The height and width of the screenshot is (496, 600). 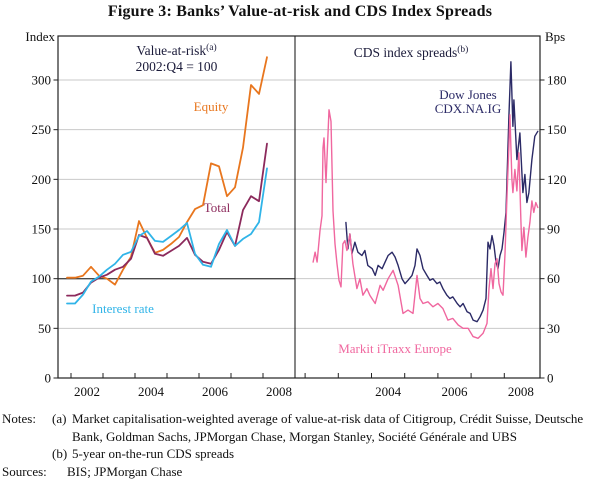 I want to click on left-axis-unit-label: Index, so click(x=40, y=36).